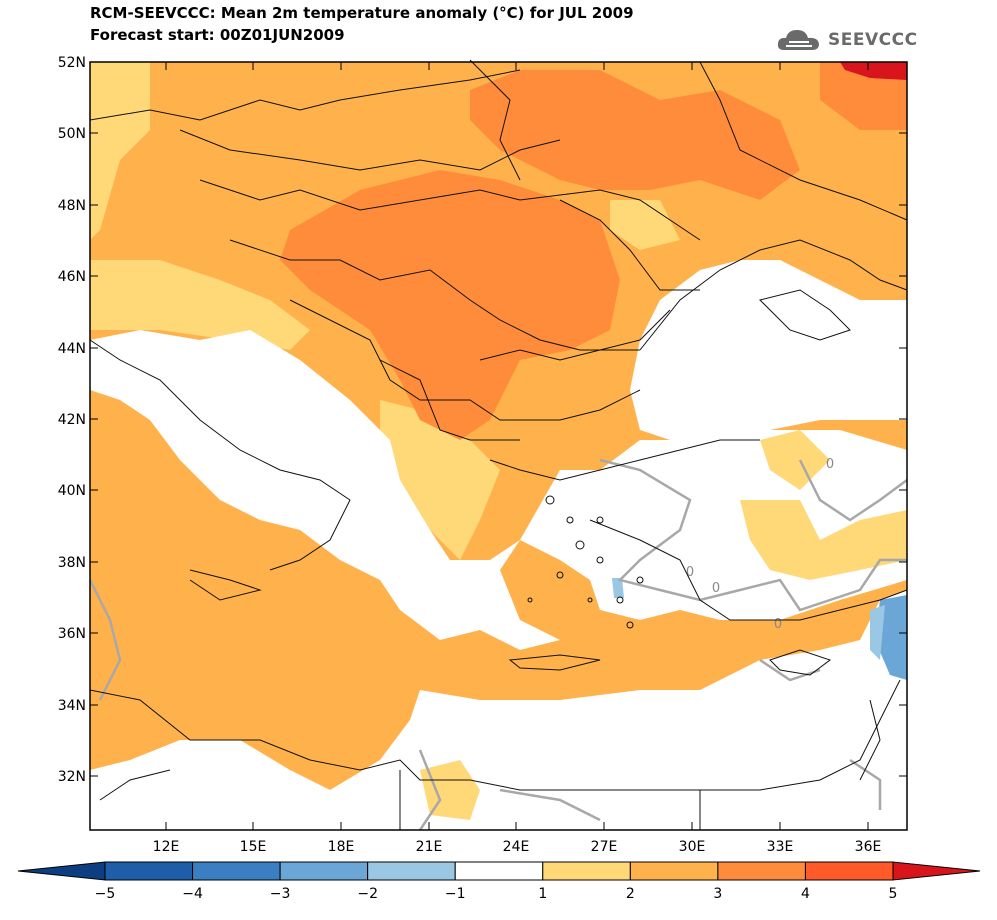 This screenshot has height=920, width=997. Describe the element at coordinates (893, 894) in the screenshot. I see `colorbar-tick-label: 5` at that location.